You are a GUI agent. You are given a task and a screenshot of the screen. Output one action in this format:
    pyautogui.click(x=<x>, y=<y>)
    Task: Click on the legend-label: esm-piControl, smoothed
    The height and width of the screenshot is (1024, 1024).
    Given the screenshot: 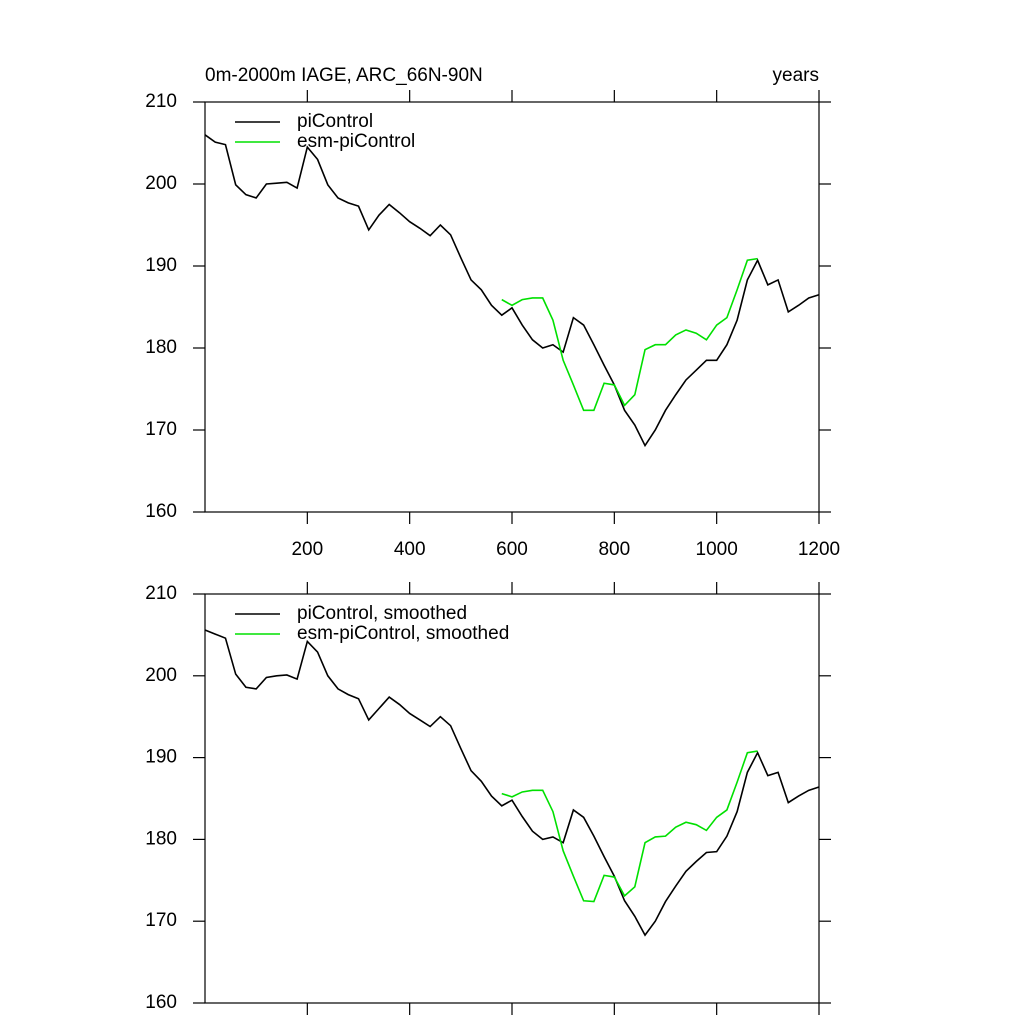 What is the action you would take?
    pyautogui.click(x=403, y=633)
    